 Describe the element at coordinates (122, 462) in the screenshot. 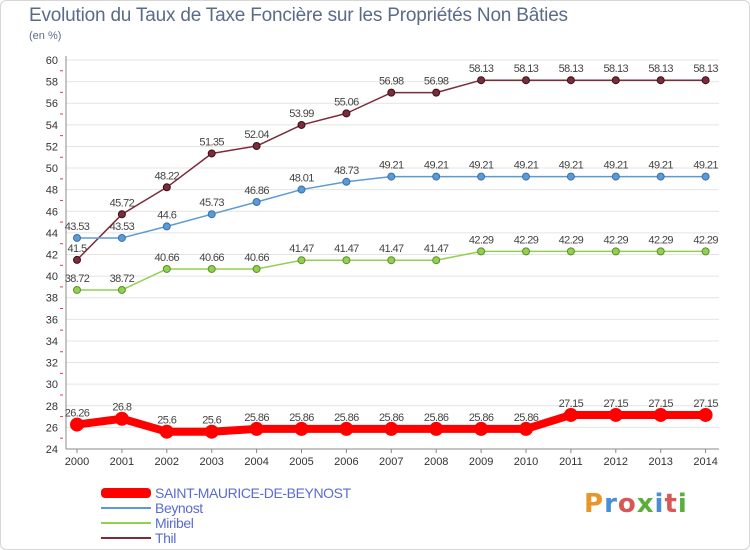

I see `x-tick-label: 2001` at that location.